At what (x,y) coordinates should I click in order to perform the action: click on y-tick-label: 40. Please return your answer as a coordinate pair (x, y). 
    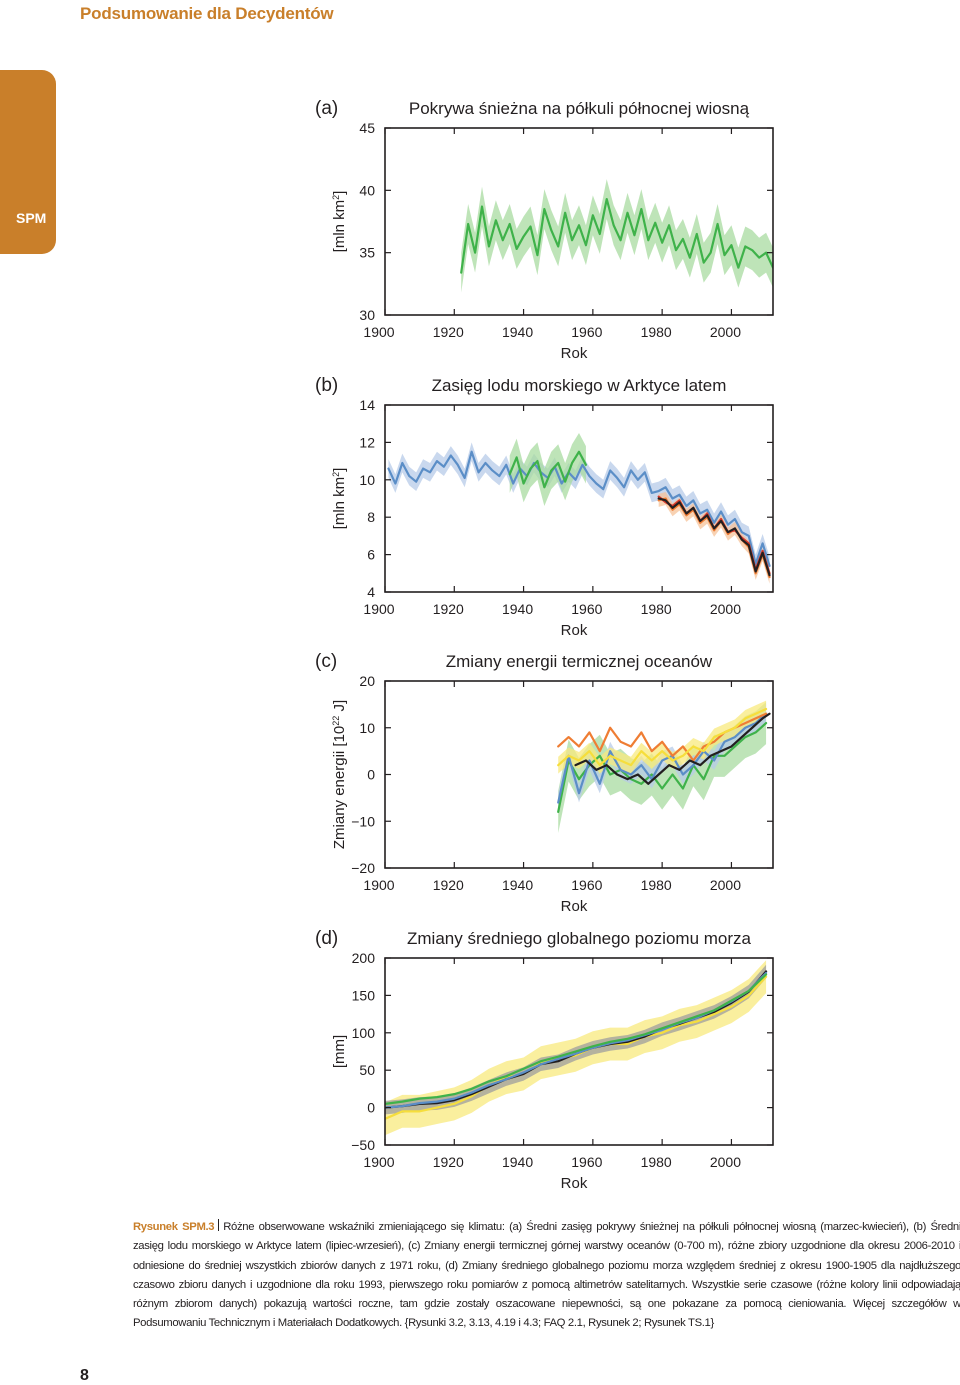
    Looking at the image, I should click on (367, 190).